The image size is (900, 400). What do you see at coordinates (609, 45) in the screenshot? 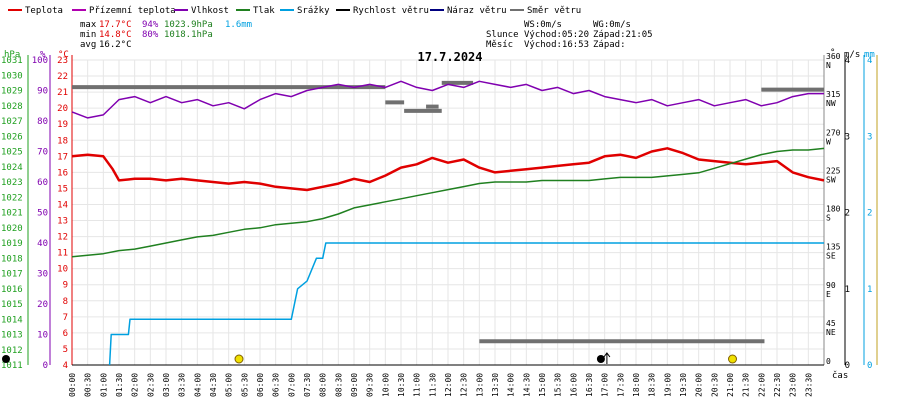
I see `info-moon-set: Západ:` at bounding box center [609, 45].